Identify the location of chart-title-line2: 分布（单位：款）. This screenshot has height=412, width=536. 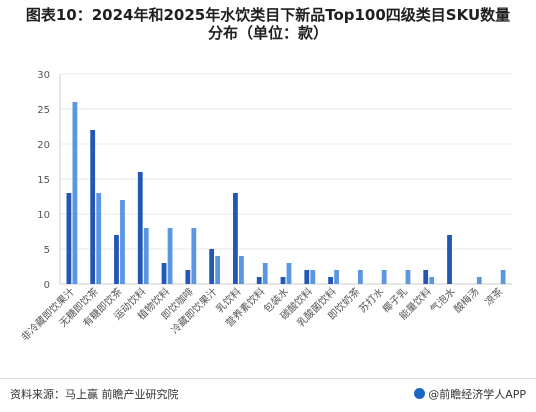
(267, 33).